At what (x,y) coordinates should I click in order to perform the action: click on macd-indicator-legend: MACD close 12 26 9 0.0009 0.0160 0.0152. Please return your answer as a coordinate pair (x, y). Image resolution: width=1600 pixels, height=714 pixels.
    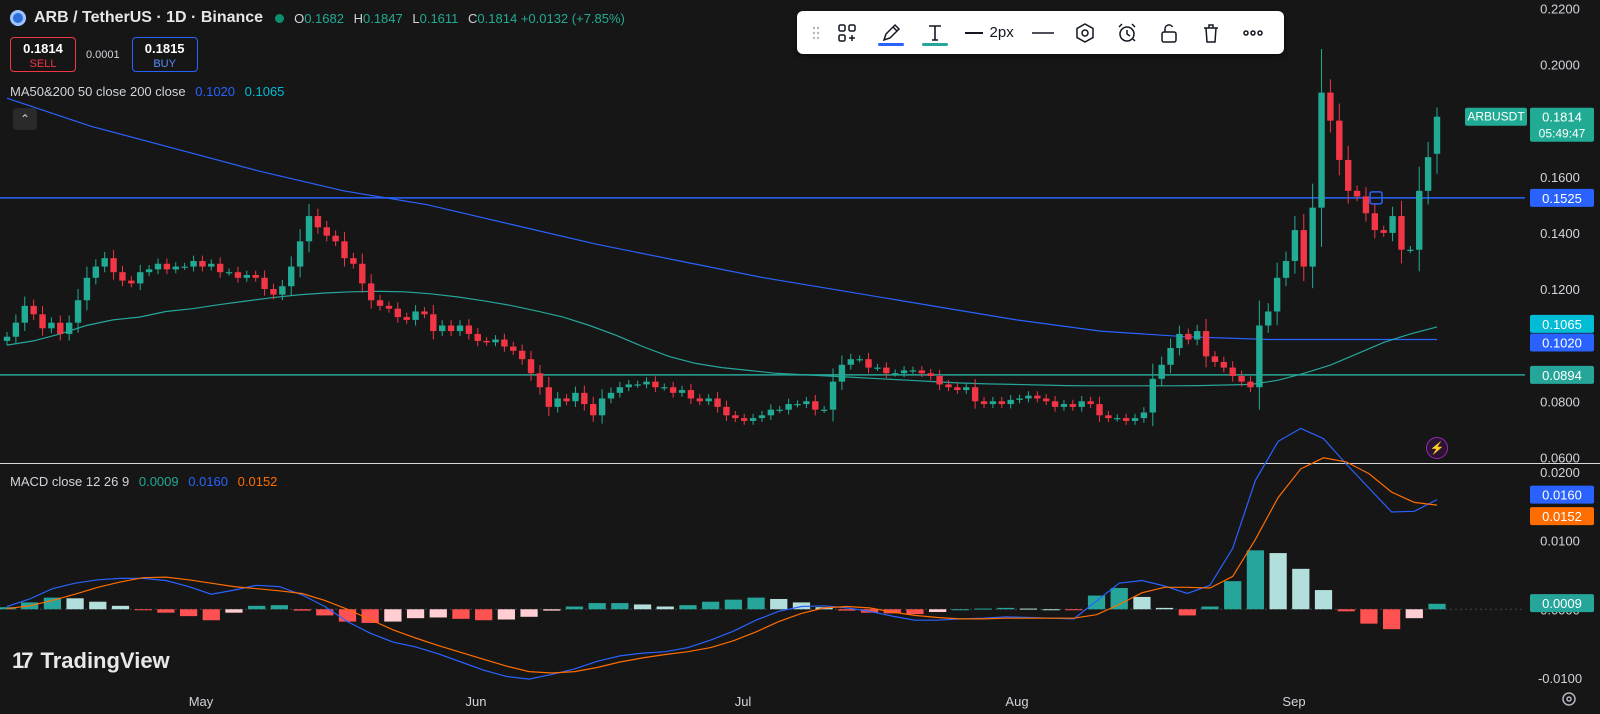
    Looking at the image, I should click on (143, 481).